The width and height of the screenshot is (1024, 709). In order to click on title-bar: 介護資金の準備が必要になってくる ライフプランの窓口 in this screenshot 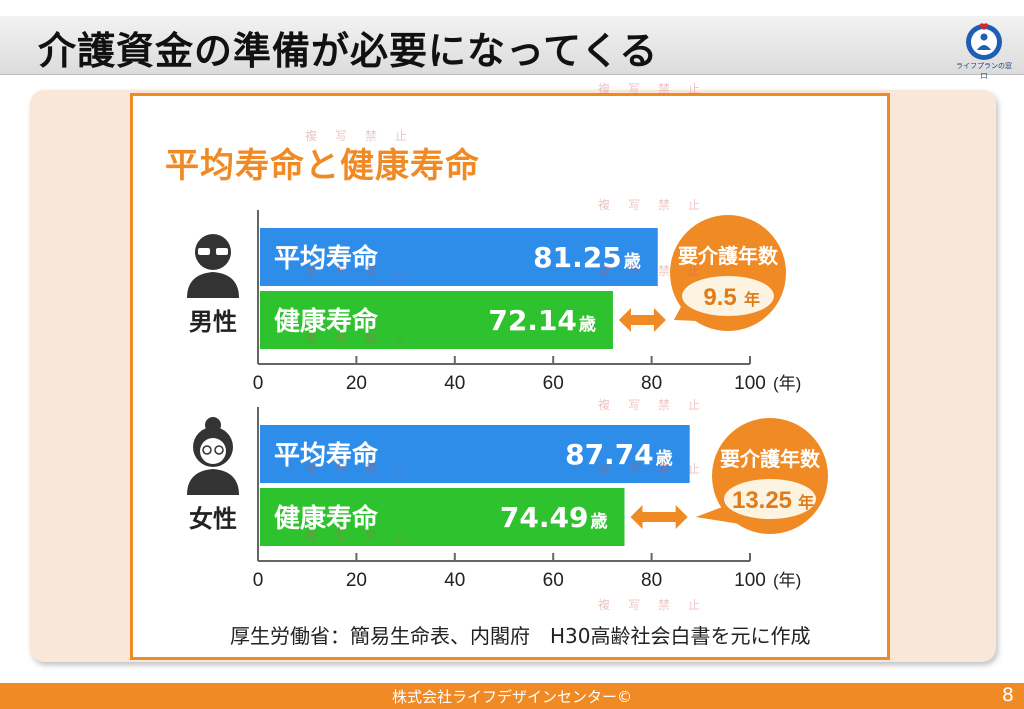, I will do `click(512, 48)`.